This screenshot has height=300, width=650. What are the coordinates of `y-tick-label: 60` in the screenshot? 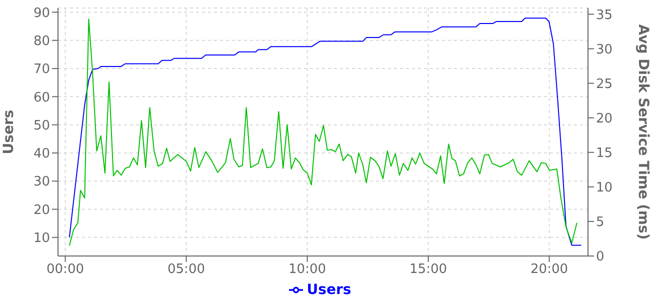 It's located at (41, 98).